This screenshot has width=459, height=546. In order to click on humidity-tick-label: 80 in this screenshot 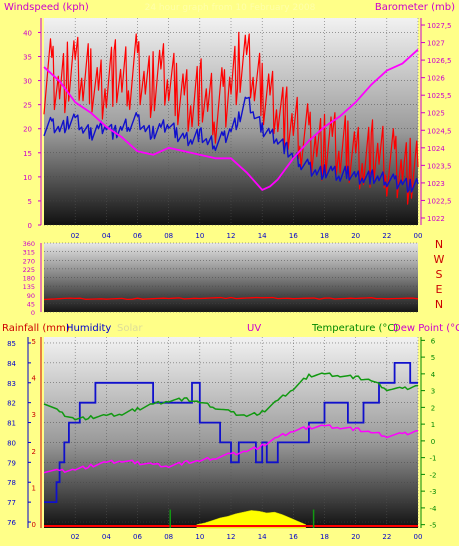, I will do `click(11, 443)`.